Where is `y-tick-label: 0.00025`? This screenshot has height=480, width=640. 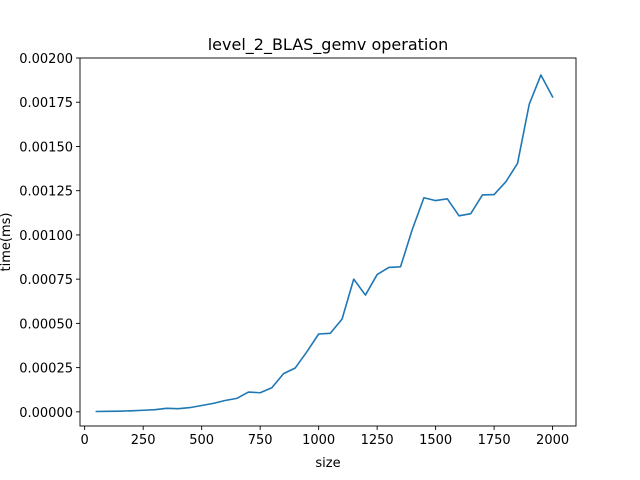 y-tick-label: 0.00025 is located at coordinates (46, 369).